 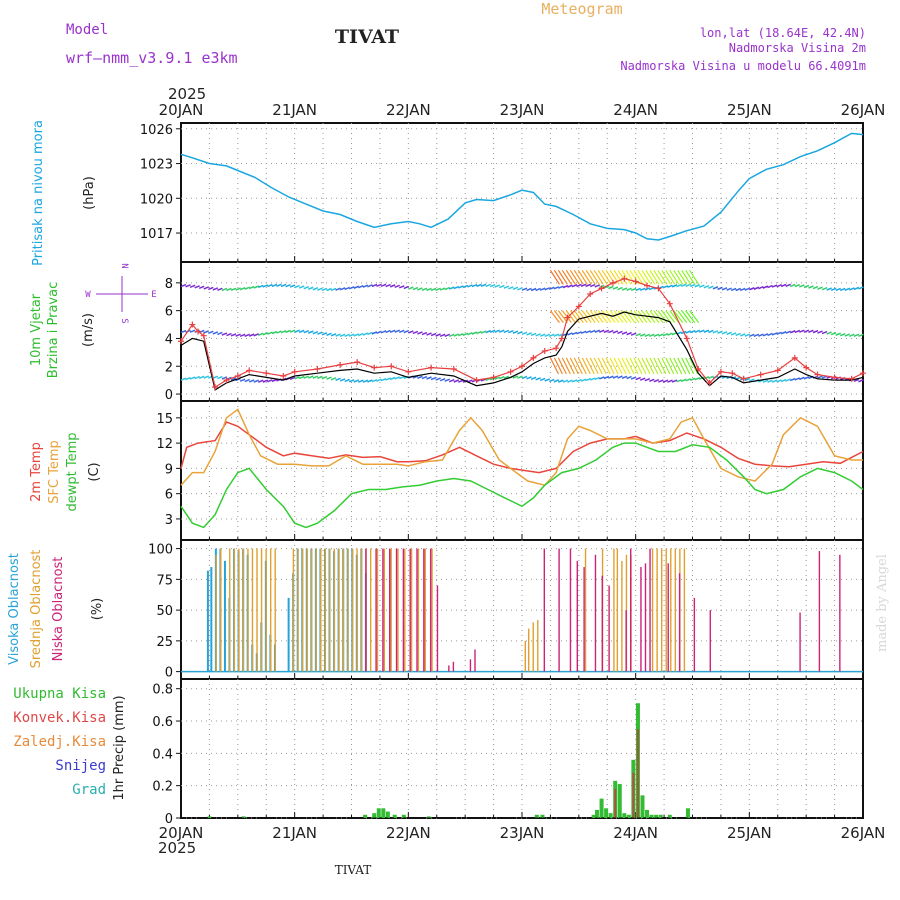 What do you see at coordinates (59, 718) in the screenshot?
I see `precip-legend-item: Konvek.Kisa` at bounding box center [59, 718].